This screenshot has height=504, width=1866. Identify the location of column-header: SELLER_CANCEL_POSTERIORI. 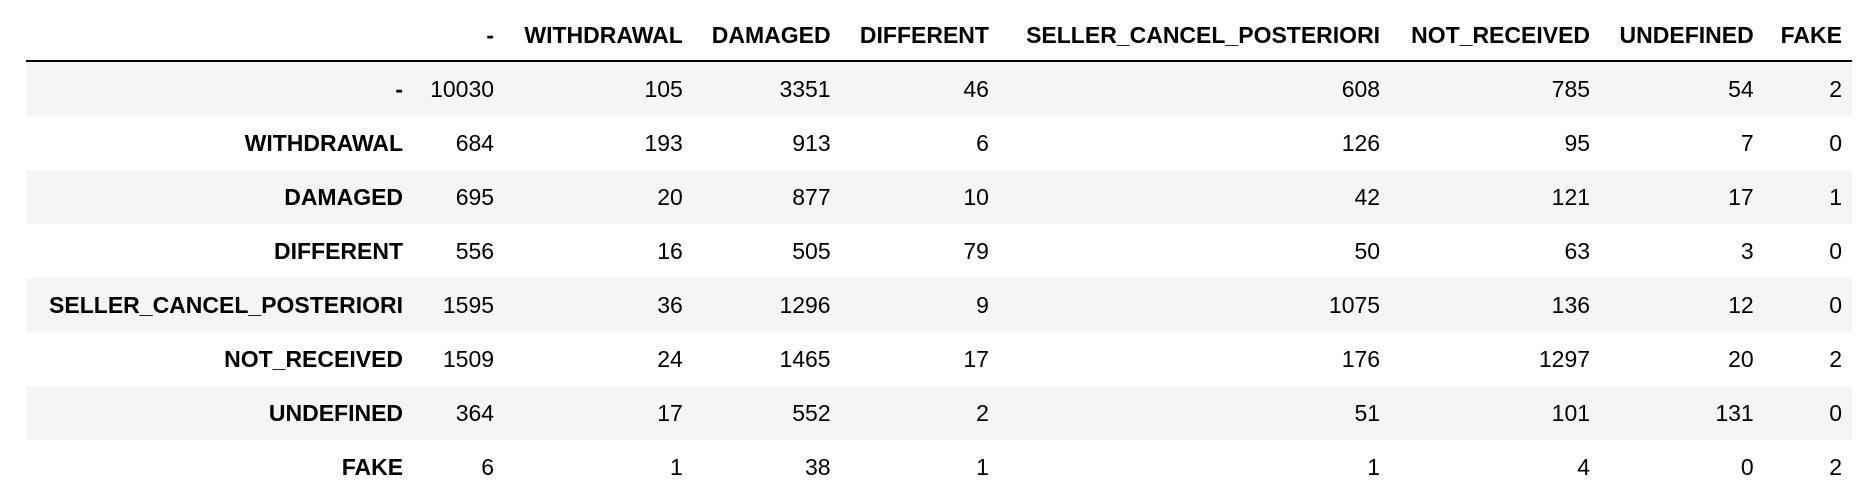
(1196, 36).